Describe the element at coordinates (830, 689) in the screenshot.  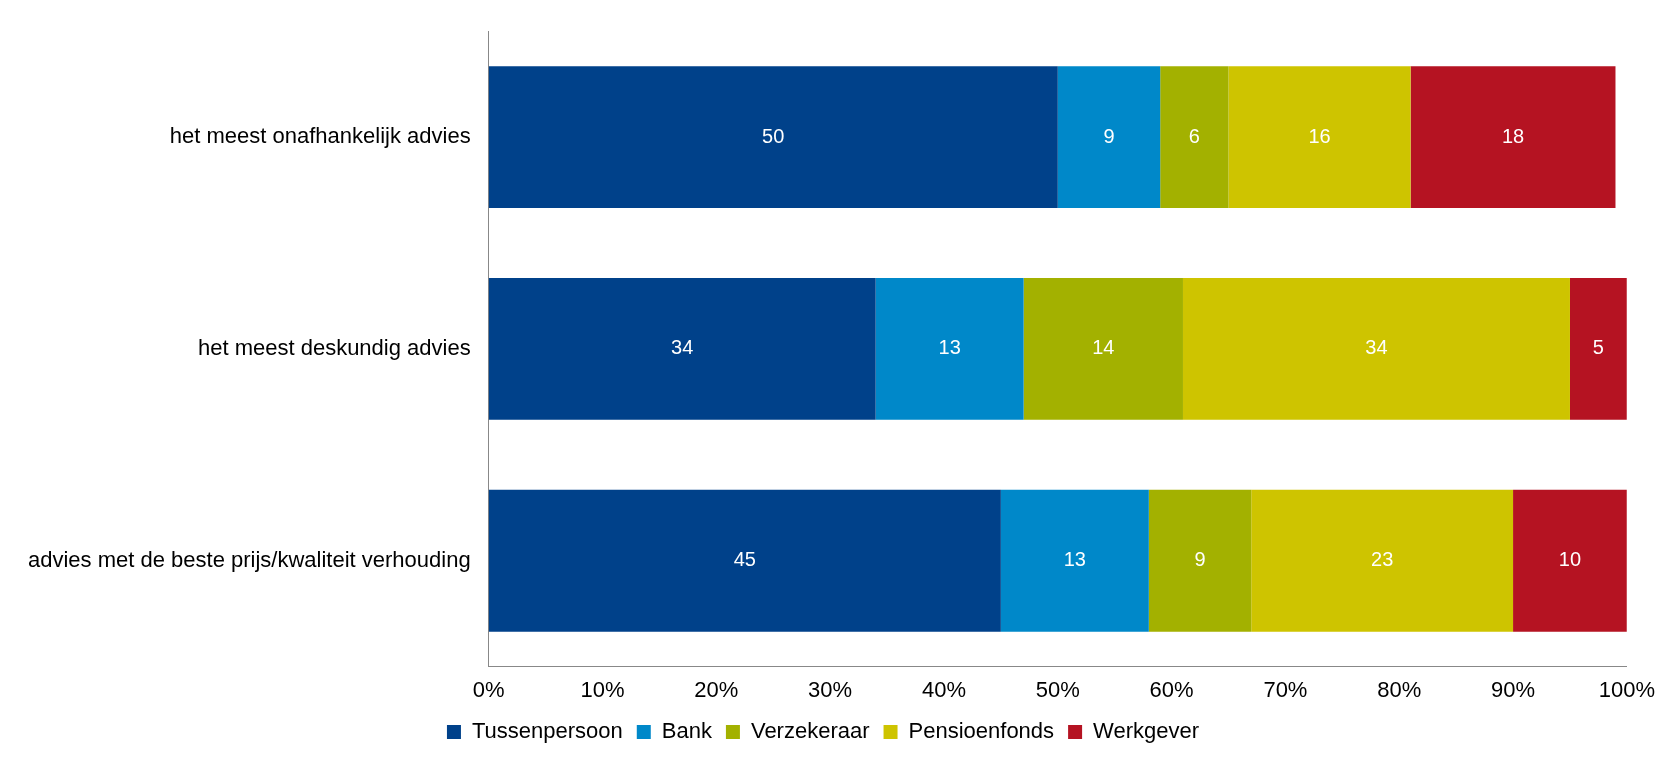
I see `x-tick-label: 30%` at that location.